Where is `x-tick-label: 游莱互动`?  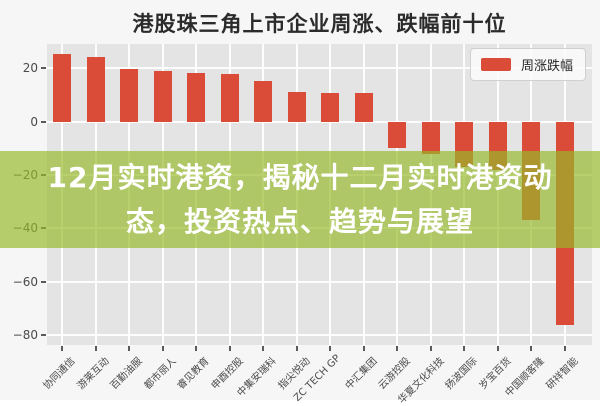
x-tick-label: 游莱互动 is located at coordinates (93, 373).